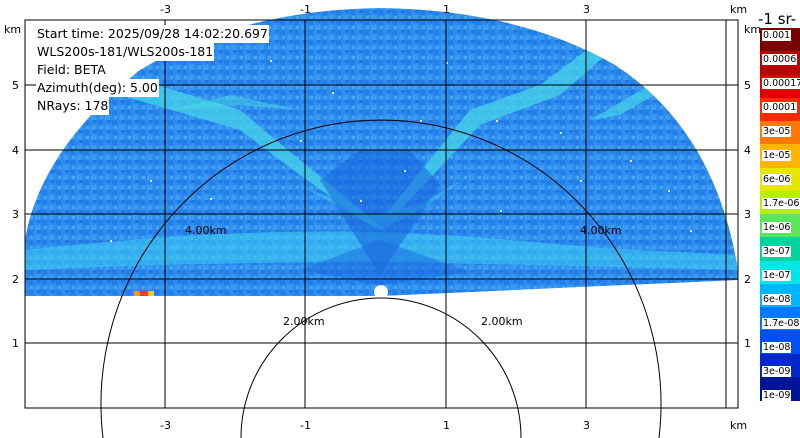  What do you see at coordinates (777, 347) in the screenshot?
I see `colorbar-label: 1e-08` at bounding box center [777, 347].